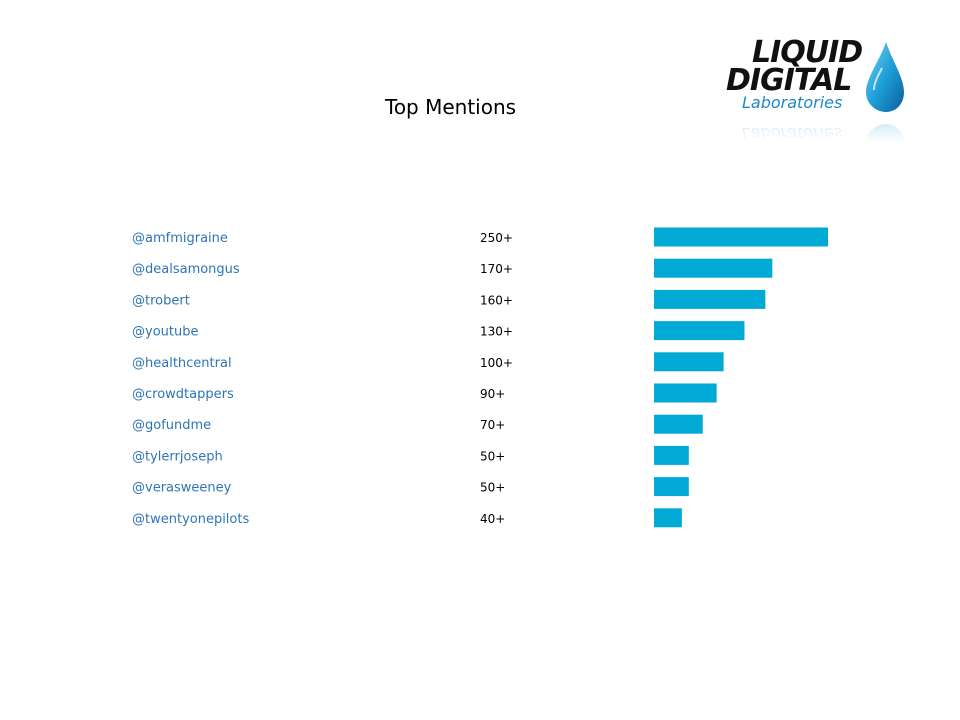  Describe the element at coordinates (788, 80) in the screenshot. I see `logo-line-2: DIGITAL` at that location.